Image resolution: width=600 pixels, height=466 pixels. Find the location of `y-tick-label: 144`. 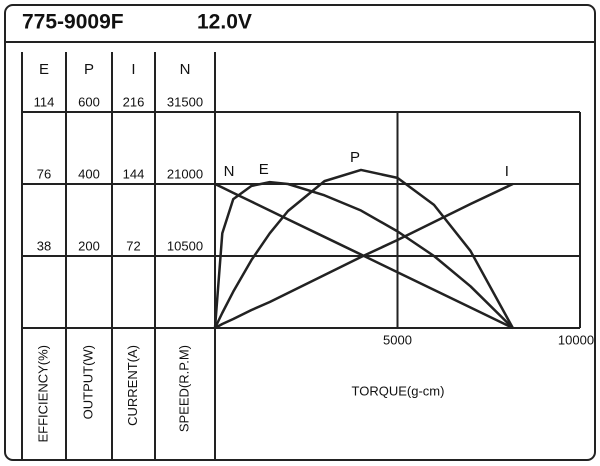

y-tick-label: 144 is located at coordinates (134, 173).